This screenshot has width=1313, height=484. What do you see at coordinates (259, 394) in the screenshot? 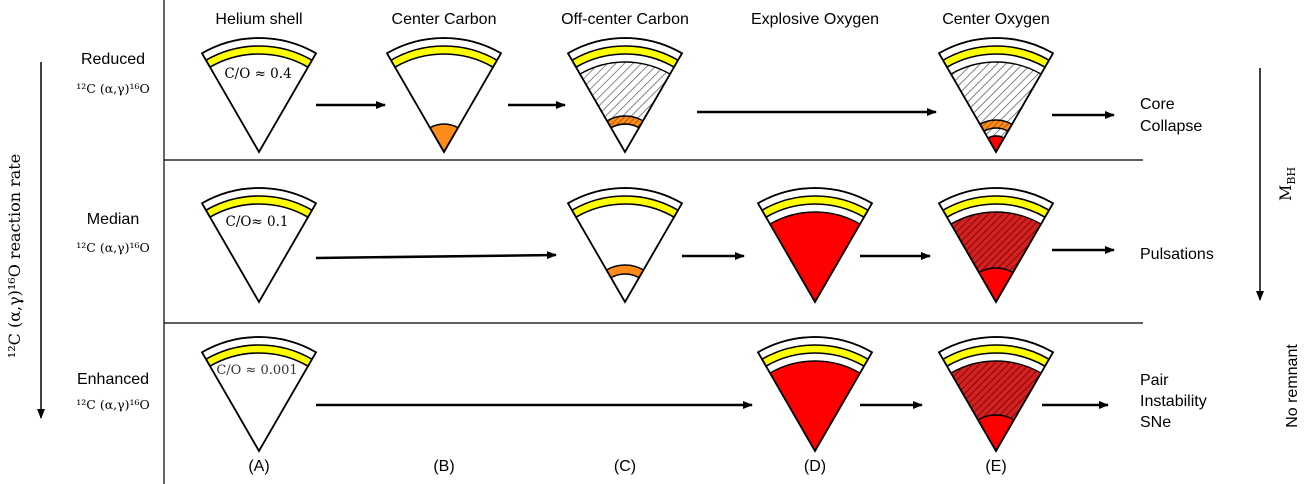
I see `wedge-enhanced-a-outline` at bounding box center [259, 394].